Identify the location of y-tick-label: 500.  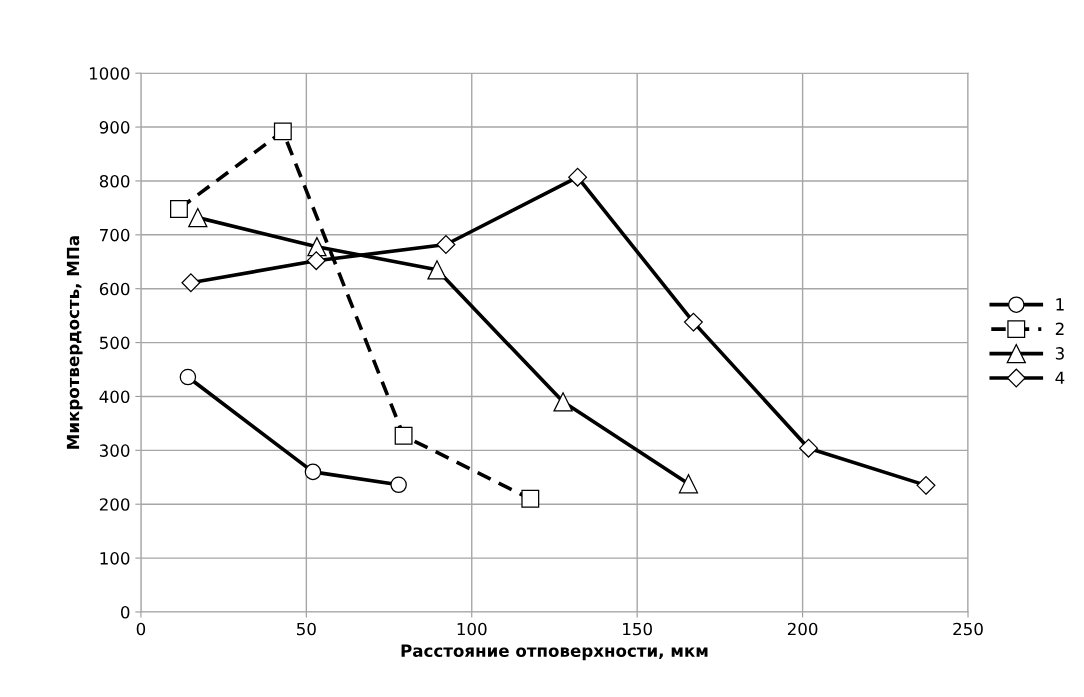
(114, 343).